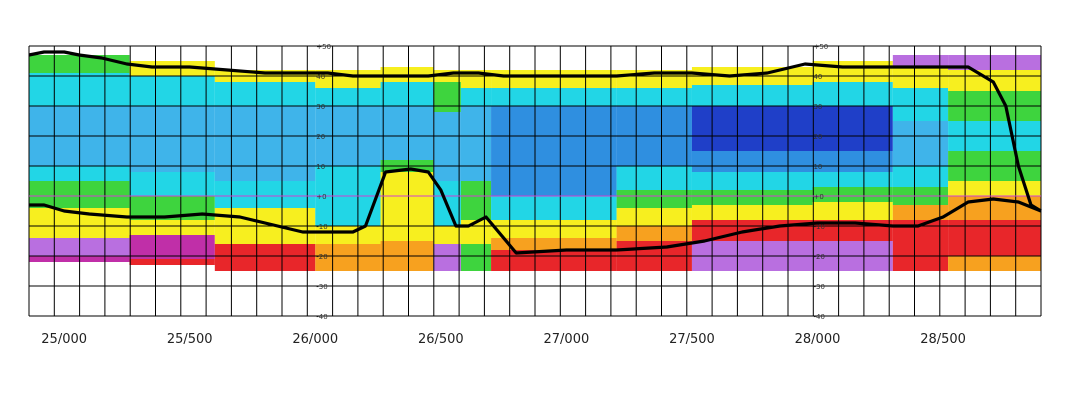 This screenshot has width=1091, height=407. I want to click on x-tick-label: 27/500, so click(692, 339).